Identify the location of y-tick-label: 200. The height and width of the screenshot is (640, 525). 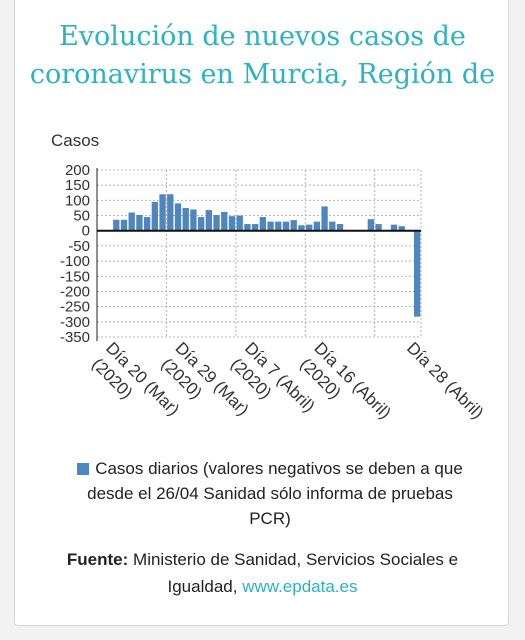
(77, 170).